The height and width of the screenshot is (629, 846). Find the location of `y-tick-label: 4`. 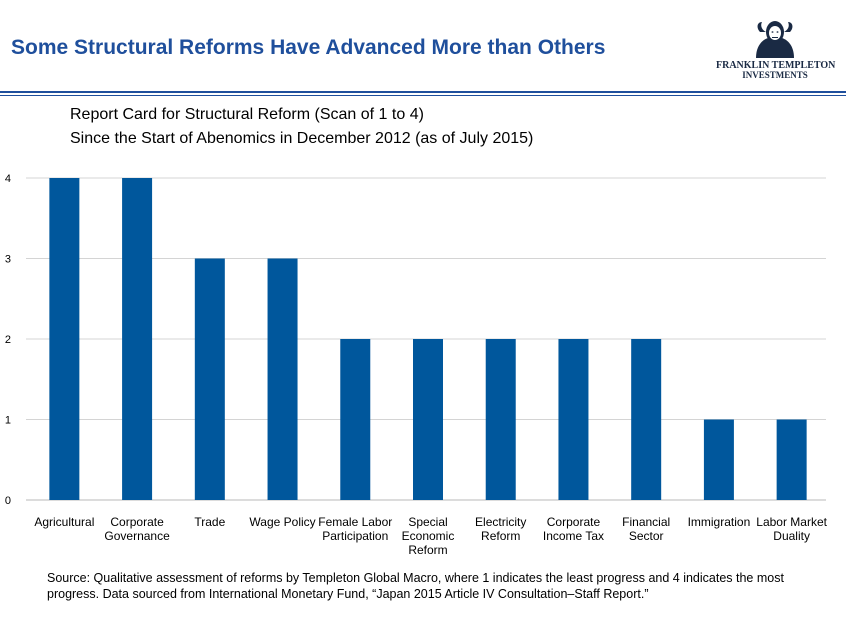

y-tick-label: 4 is located at coordinates (8, 179).